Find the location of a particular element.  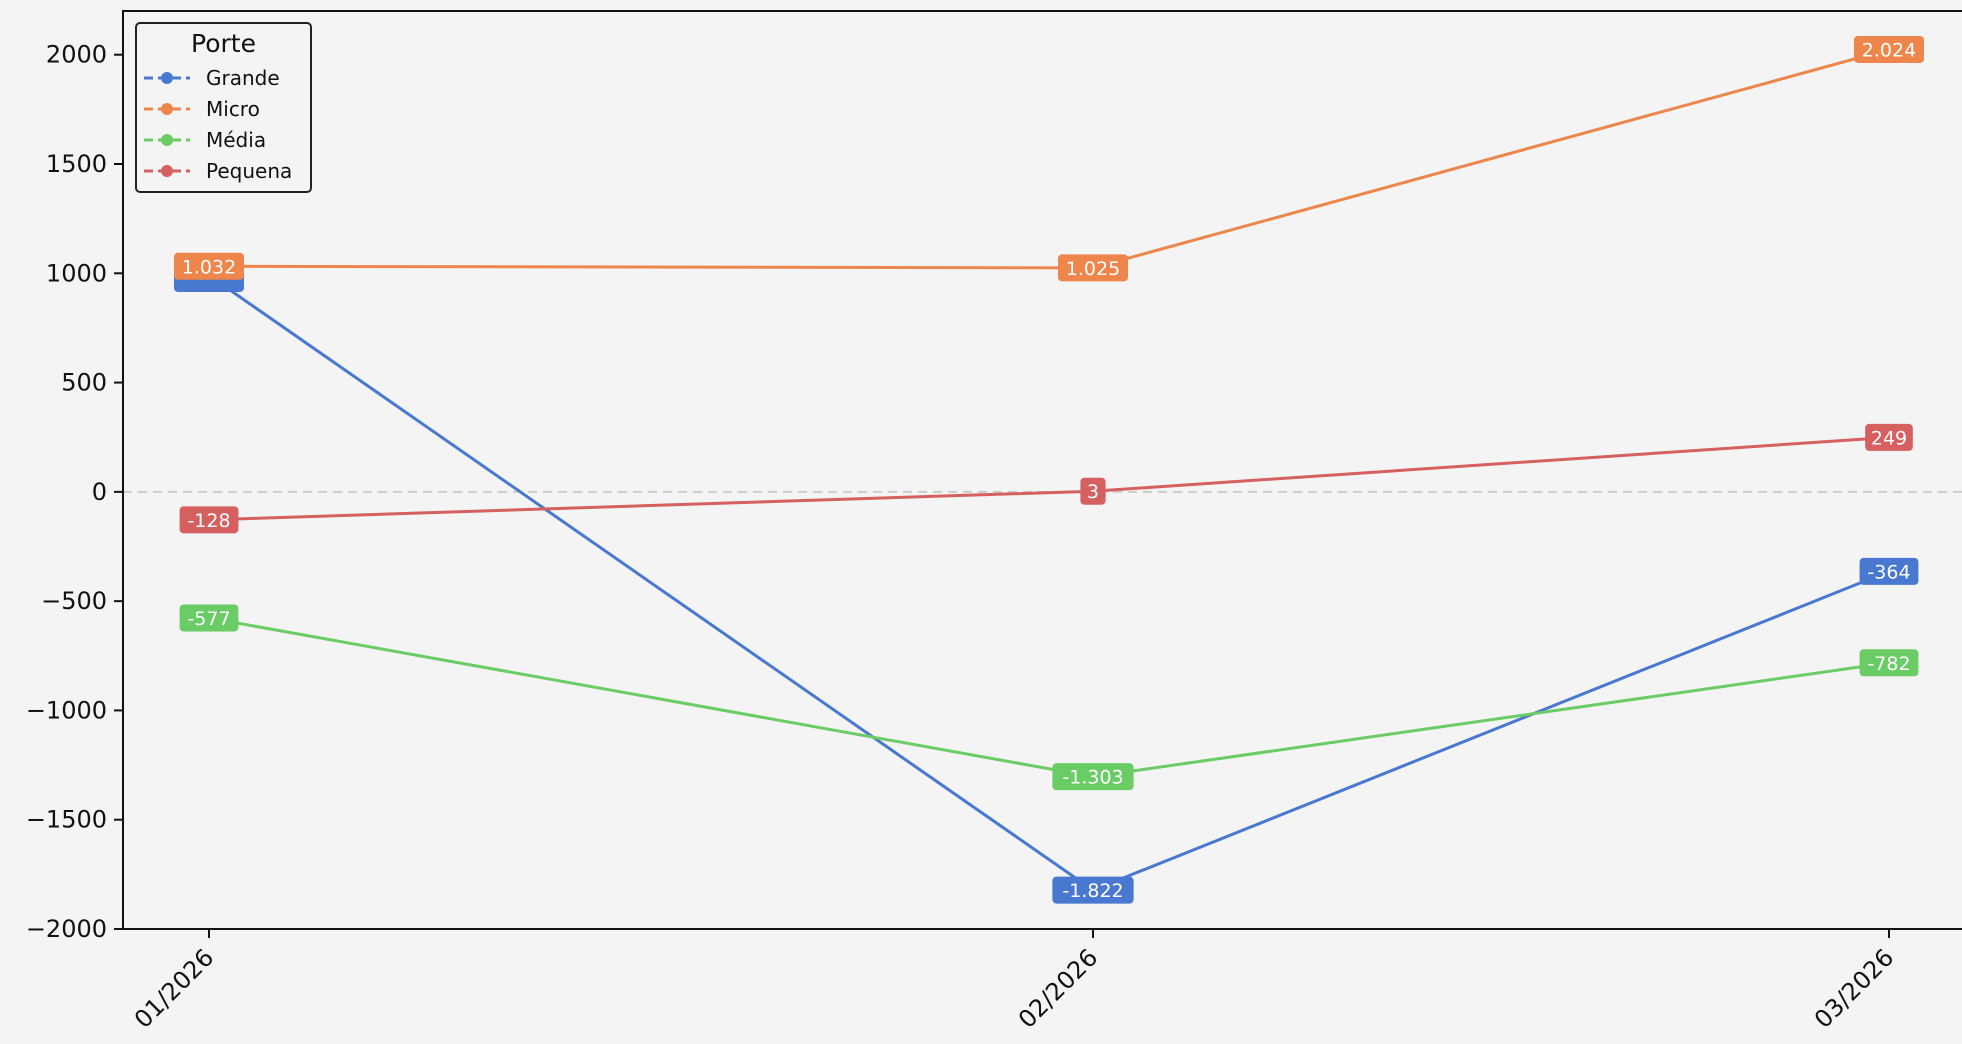

y-tick-label: −500 is located at coordinates (74, 601).